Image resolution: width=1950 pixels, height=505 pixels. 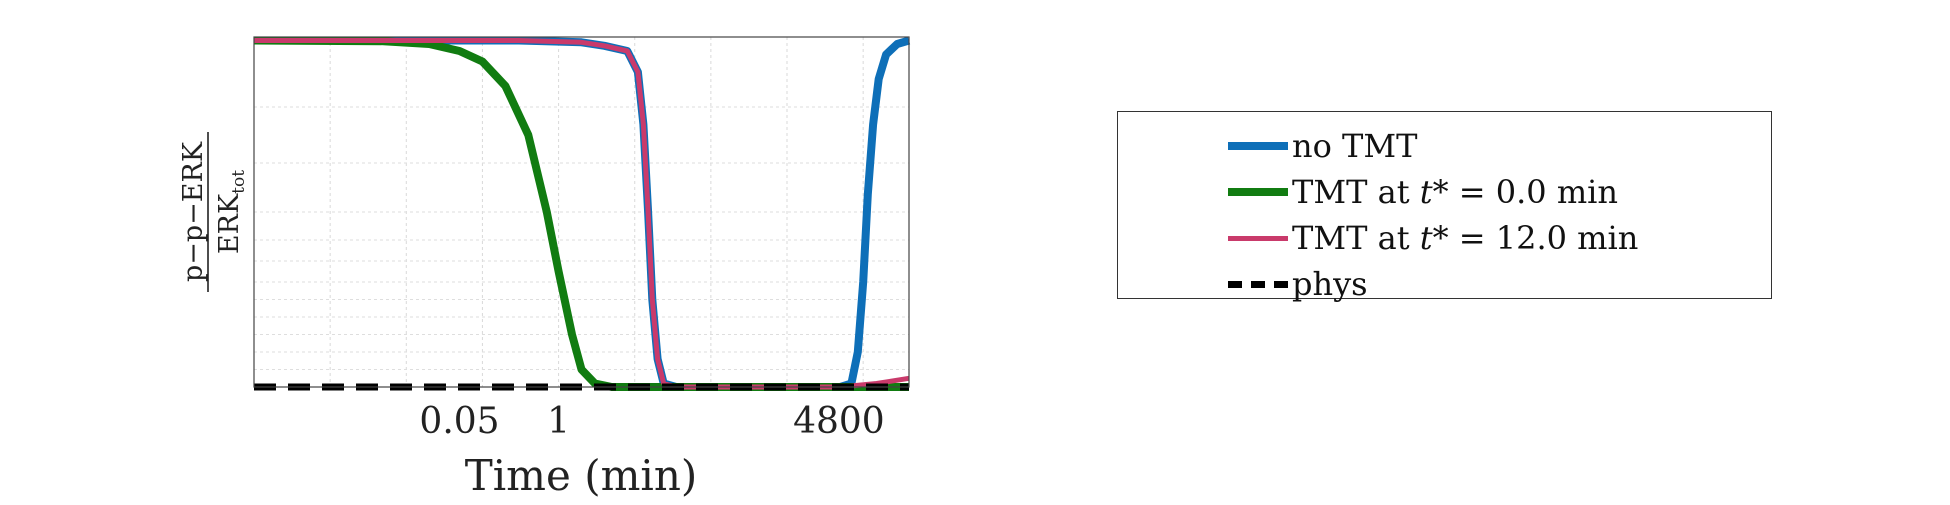 I want to click on y-axis-label-numerator: p−p−ERK, so click(x=193, y=211).